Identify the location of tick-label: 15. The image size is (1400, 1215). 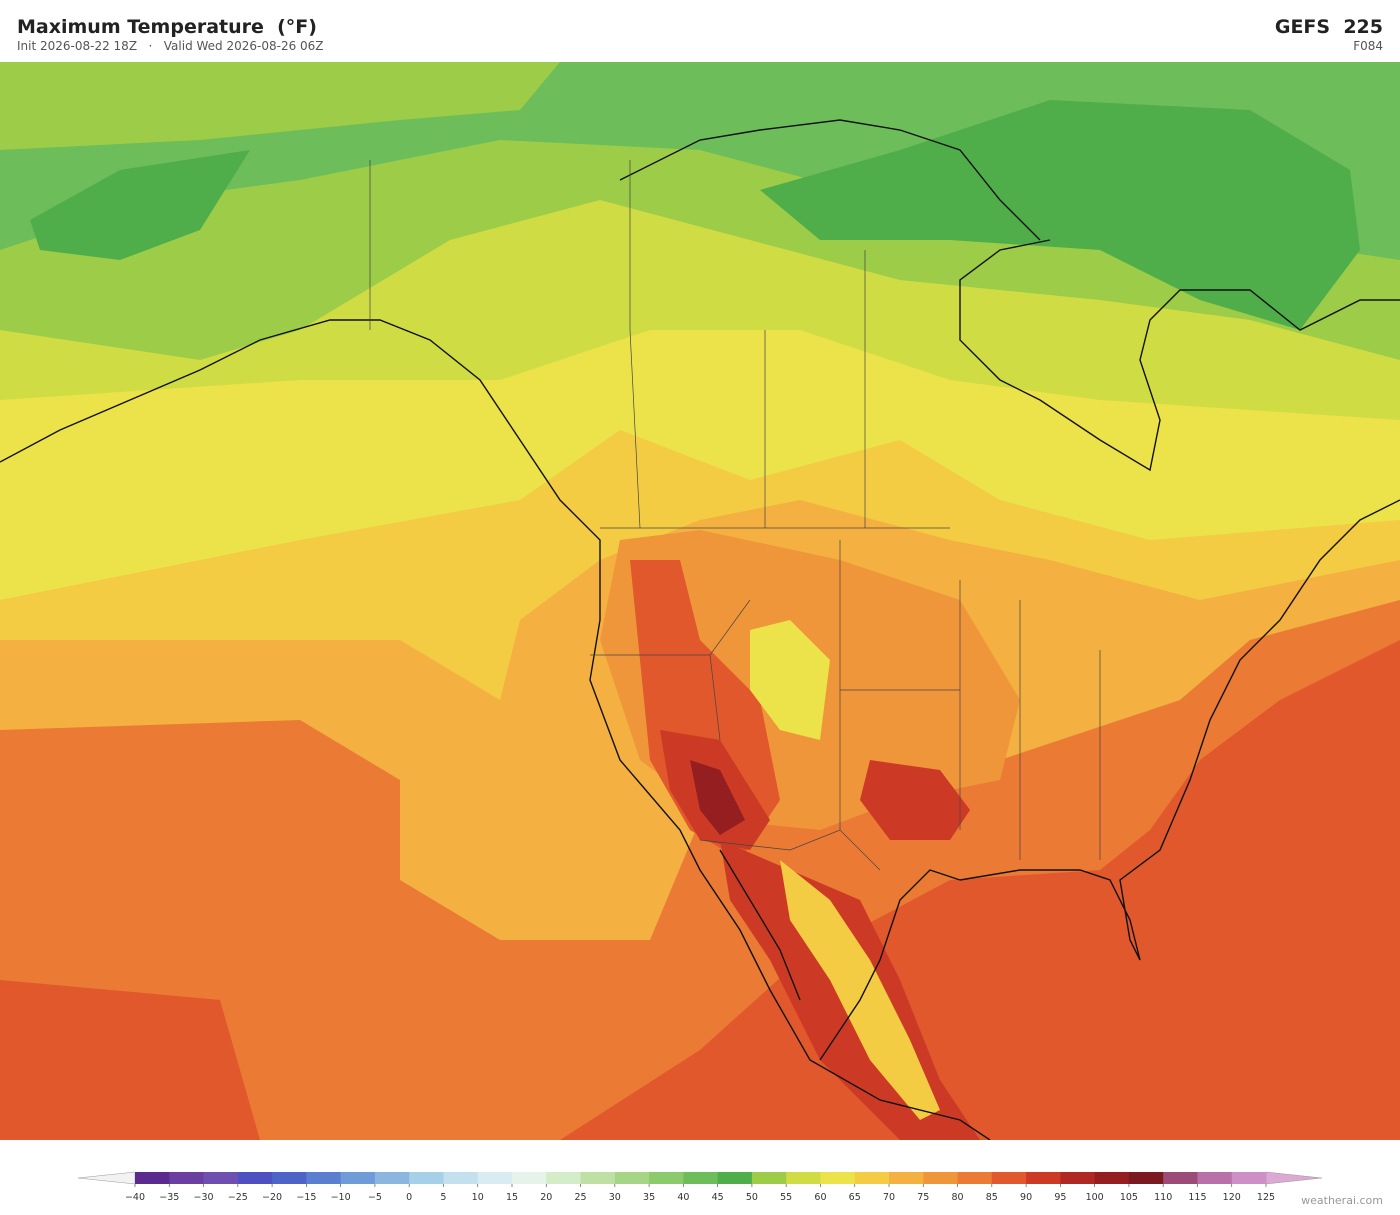
(512, 1197).